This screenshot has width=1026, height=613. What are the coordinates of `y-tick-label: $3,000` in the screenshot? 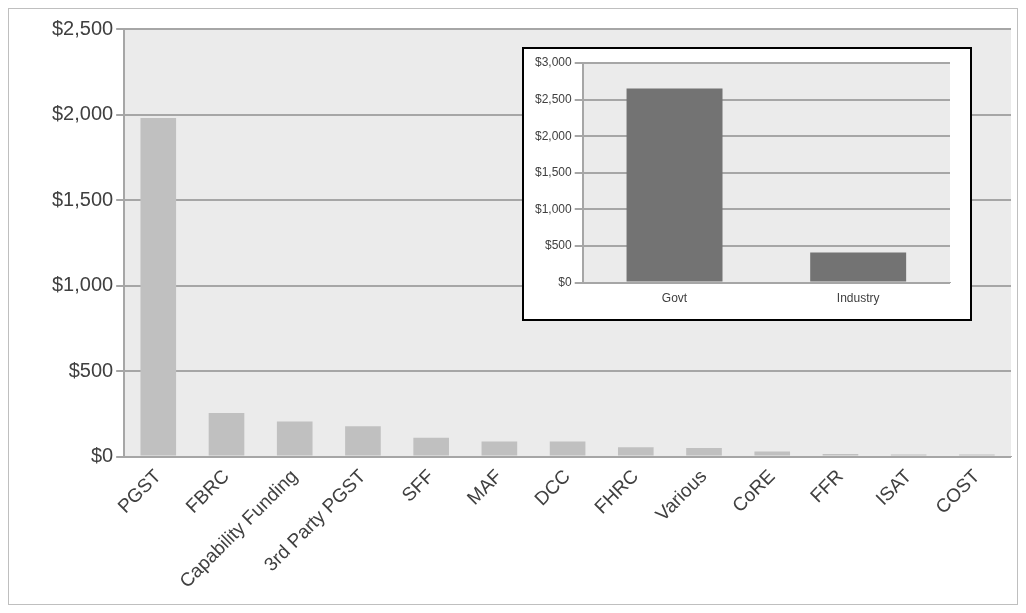 It's located at (554, 62).